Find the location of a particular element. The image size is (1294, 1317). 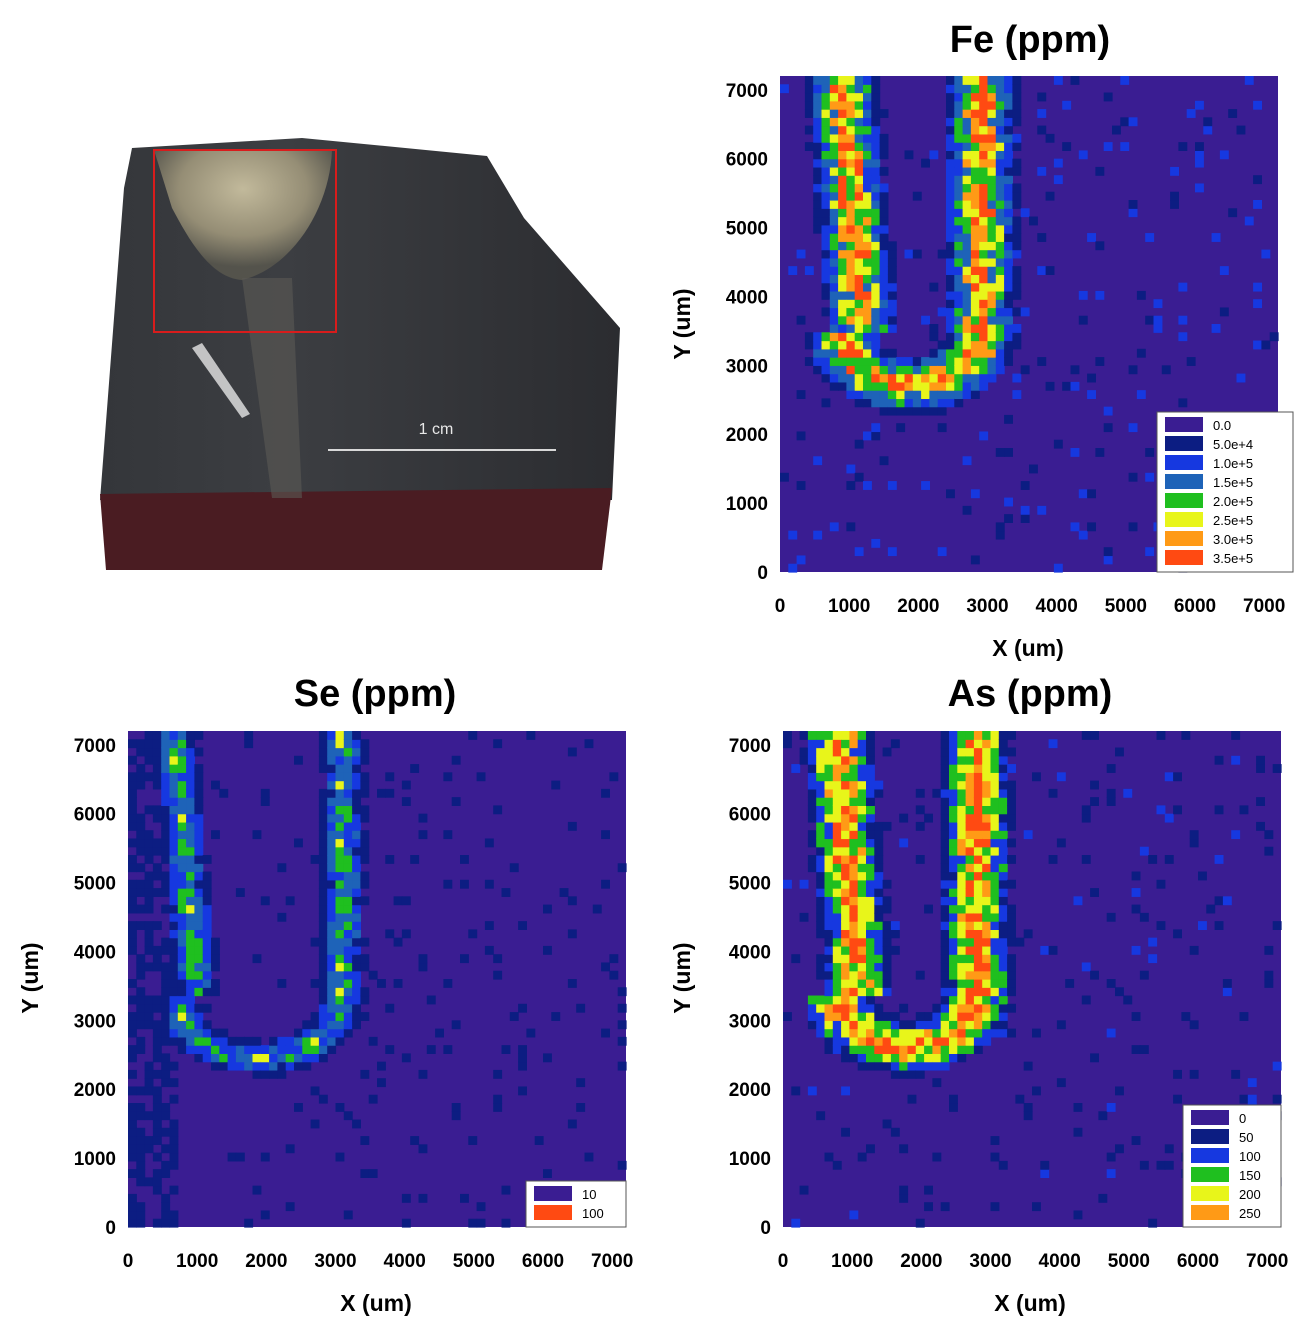

fe-x-tick-label: 6000 is located at coordinates (1195, 606).